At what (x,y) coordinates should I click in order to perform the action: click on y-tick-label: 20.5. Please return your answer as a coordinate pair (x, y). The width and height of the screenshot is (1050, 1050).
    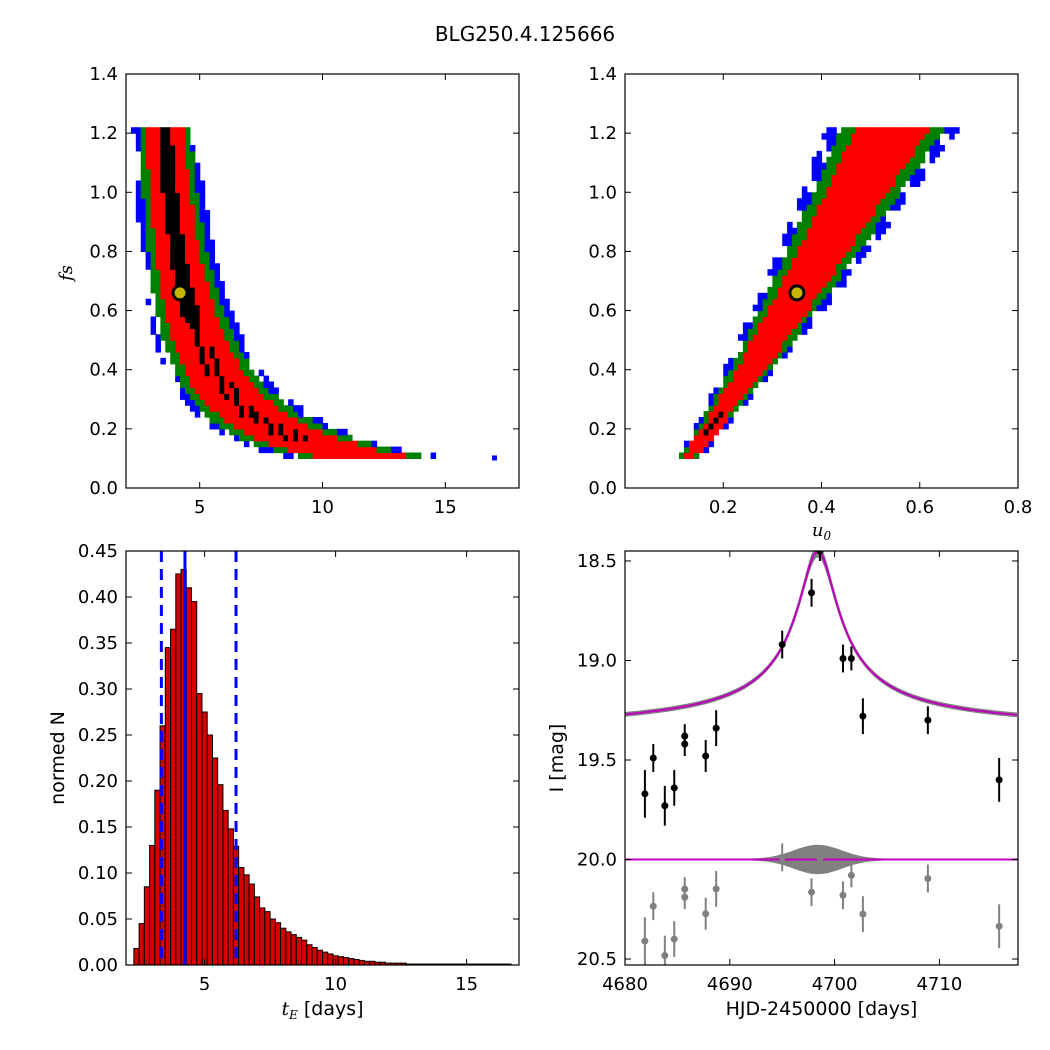
    Looking at the image, I should click on (597, 959).